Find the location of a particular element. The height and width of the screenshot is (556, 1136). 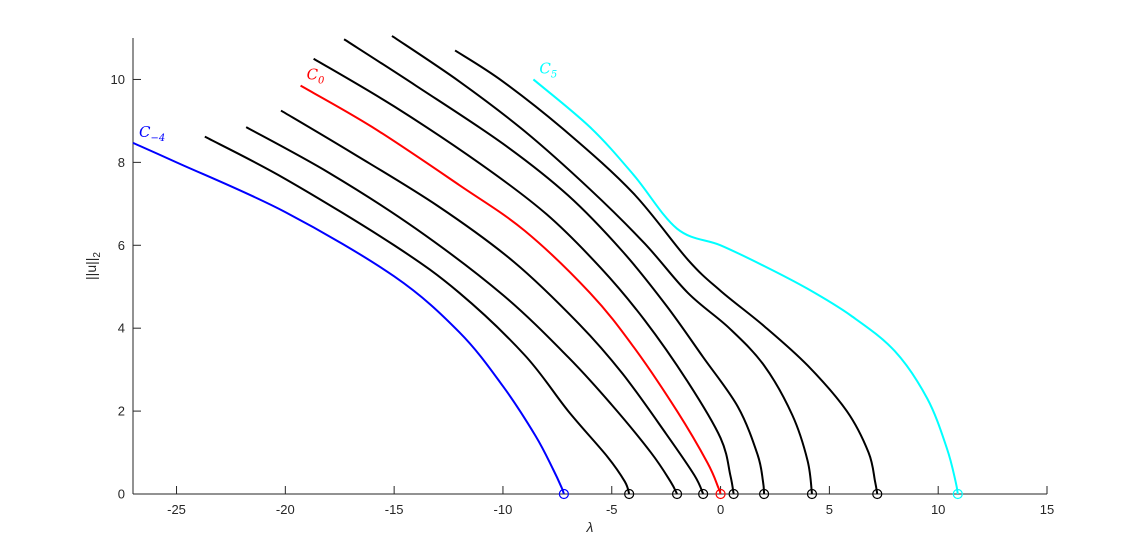

y-axis-label-subscript: 2 is located at coordinates (97, 255).